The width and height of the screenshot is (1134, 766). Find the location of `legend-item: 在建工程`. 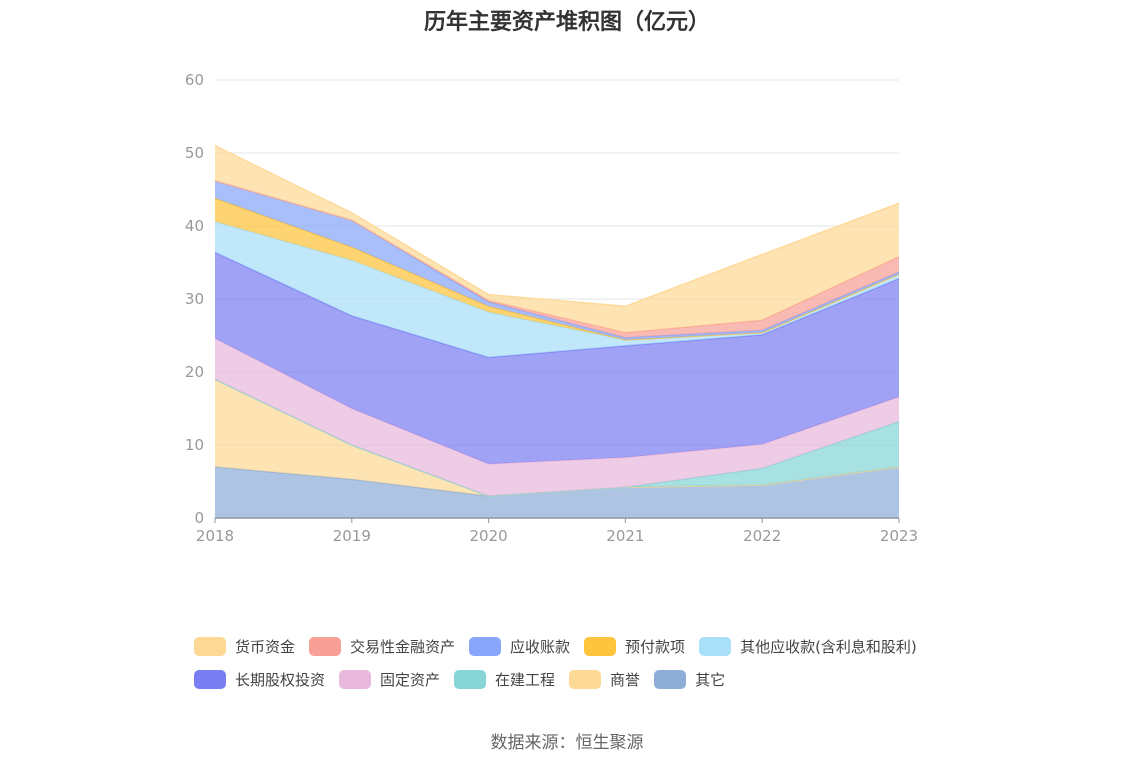

legend-item: 在建工程 is located at coordinates (504, 679).